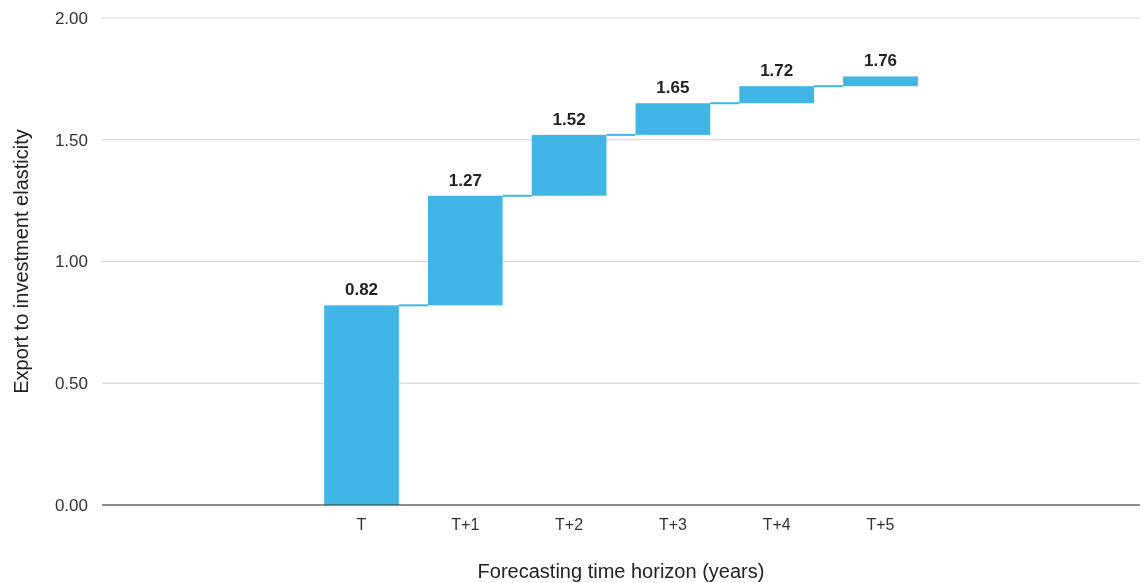  What do you see at coordinates (71, 18) in the screenshot?
I see `y-tick-label: 2.00` at bounding box center [71, 18].